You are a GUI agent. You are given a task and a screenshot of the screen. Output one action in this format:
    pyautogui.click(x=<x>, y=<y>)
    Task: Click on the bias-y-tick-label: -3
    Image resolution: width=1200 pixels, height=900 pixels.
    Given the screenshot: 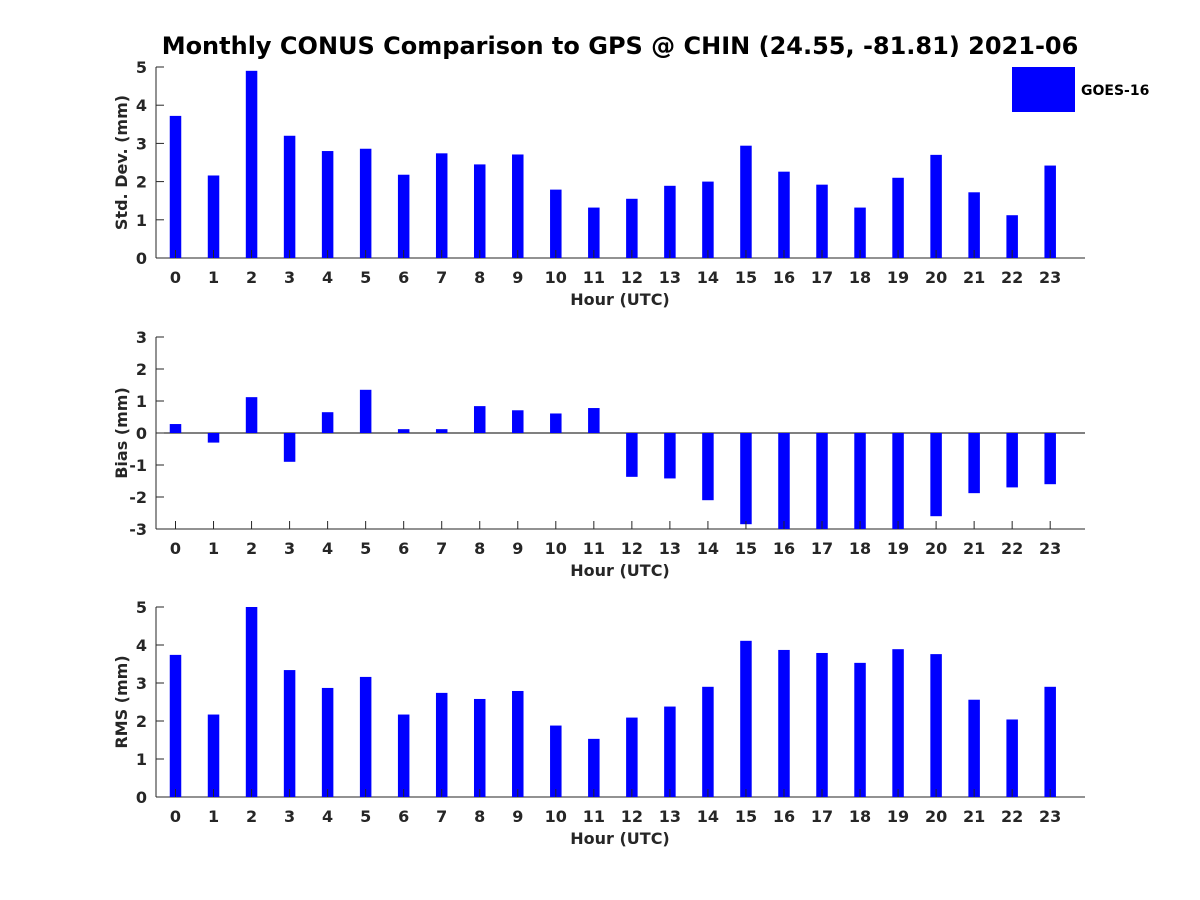 What is the action you would take?
    pyautogui.click(x=138, y=529)
    